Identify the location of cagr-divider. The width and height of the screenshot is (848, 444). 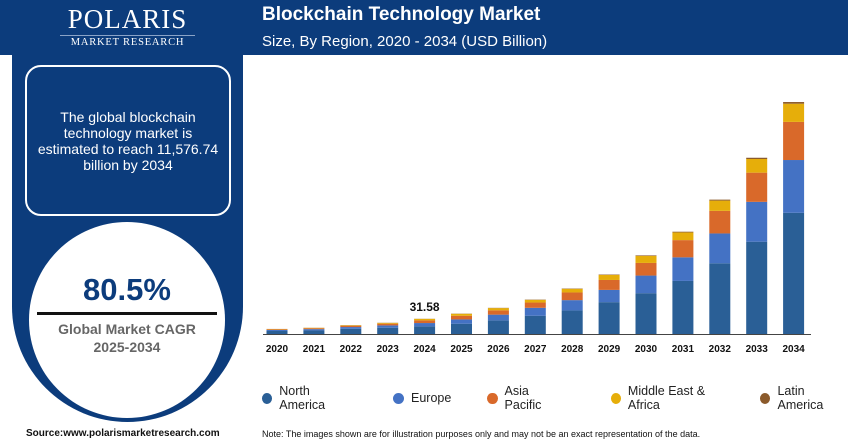
(127, 313).